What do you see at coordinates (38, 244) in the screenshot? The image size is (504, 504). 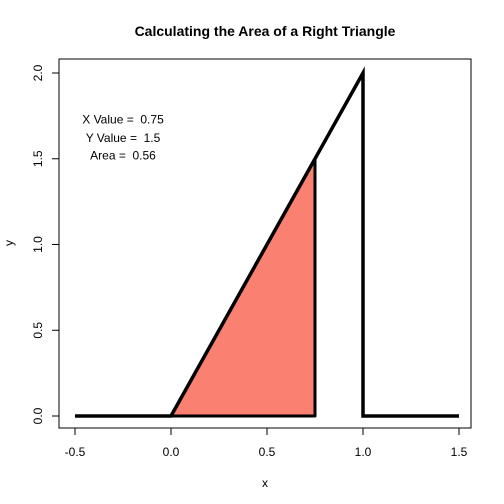 I see `y-tick-label: 1.0` at bounding box center [38, 244].